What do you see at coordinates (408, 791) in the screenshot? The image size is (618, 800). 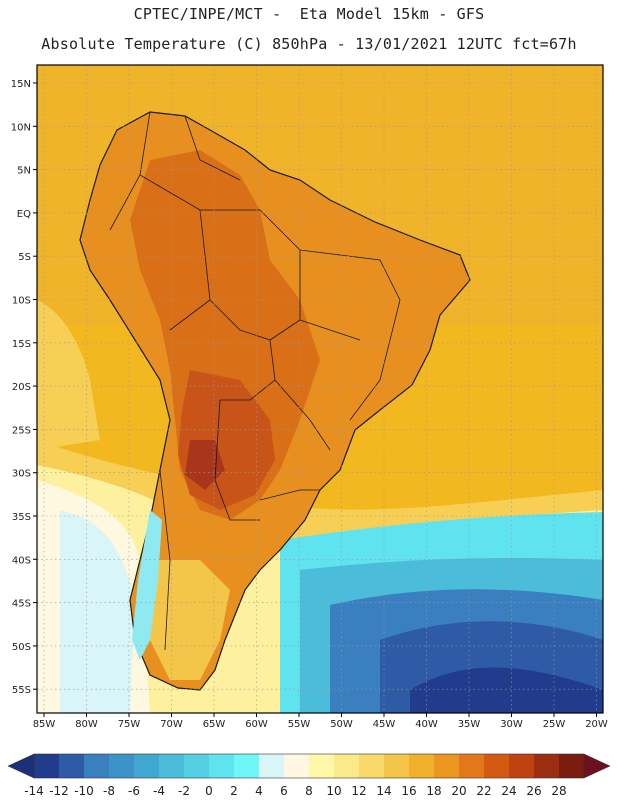 I see `colorbar-label: 16` at bounding box center [408, 791].